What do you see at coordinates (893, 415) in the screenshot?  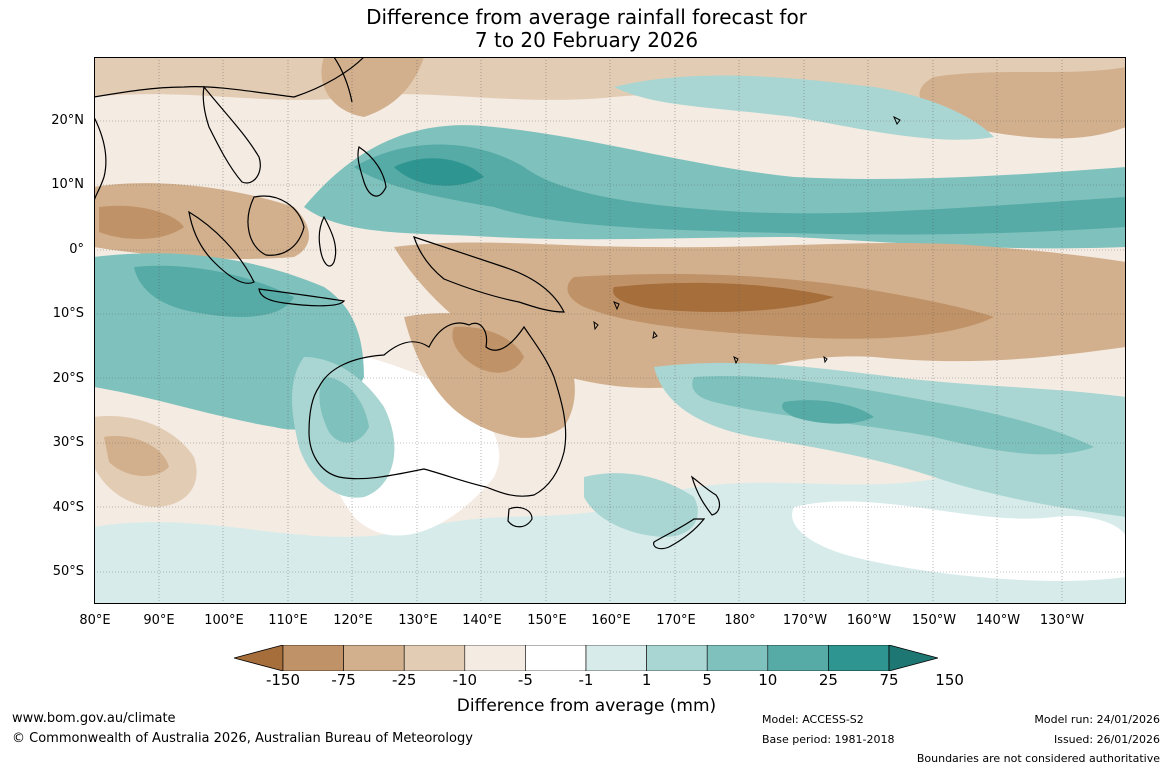 I see `teal-south-pacific-core` at bounding box center [893, 415].